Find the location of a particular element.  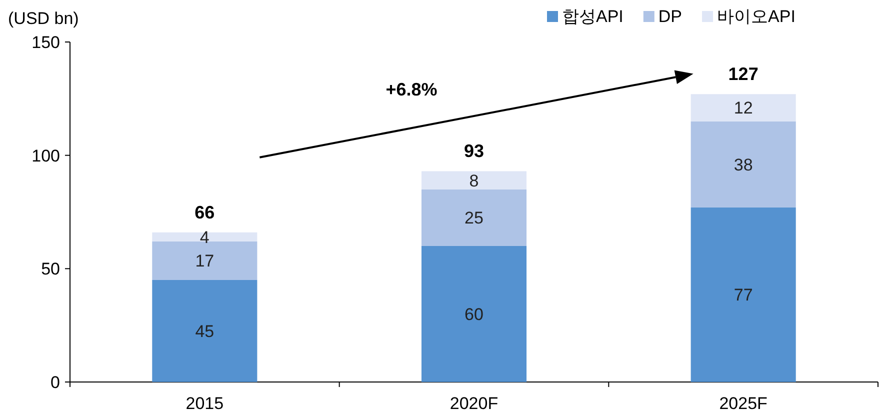

y-tick-label: 100 is located at coordinates (46, 156).